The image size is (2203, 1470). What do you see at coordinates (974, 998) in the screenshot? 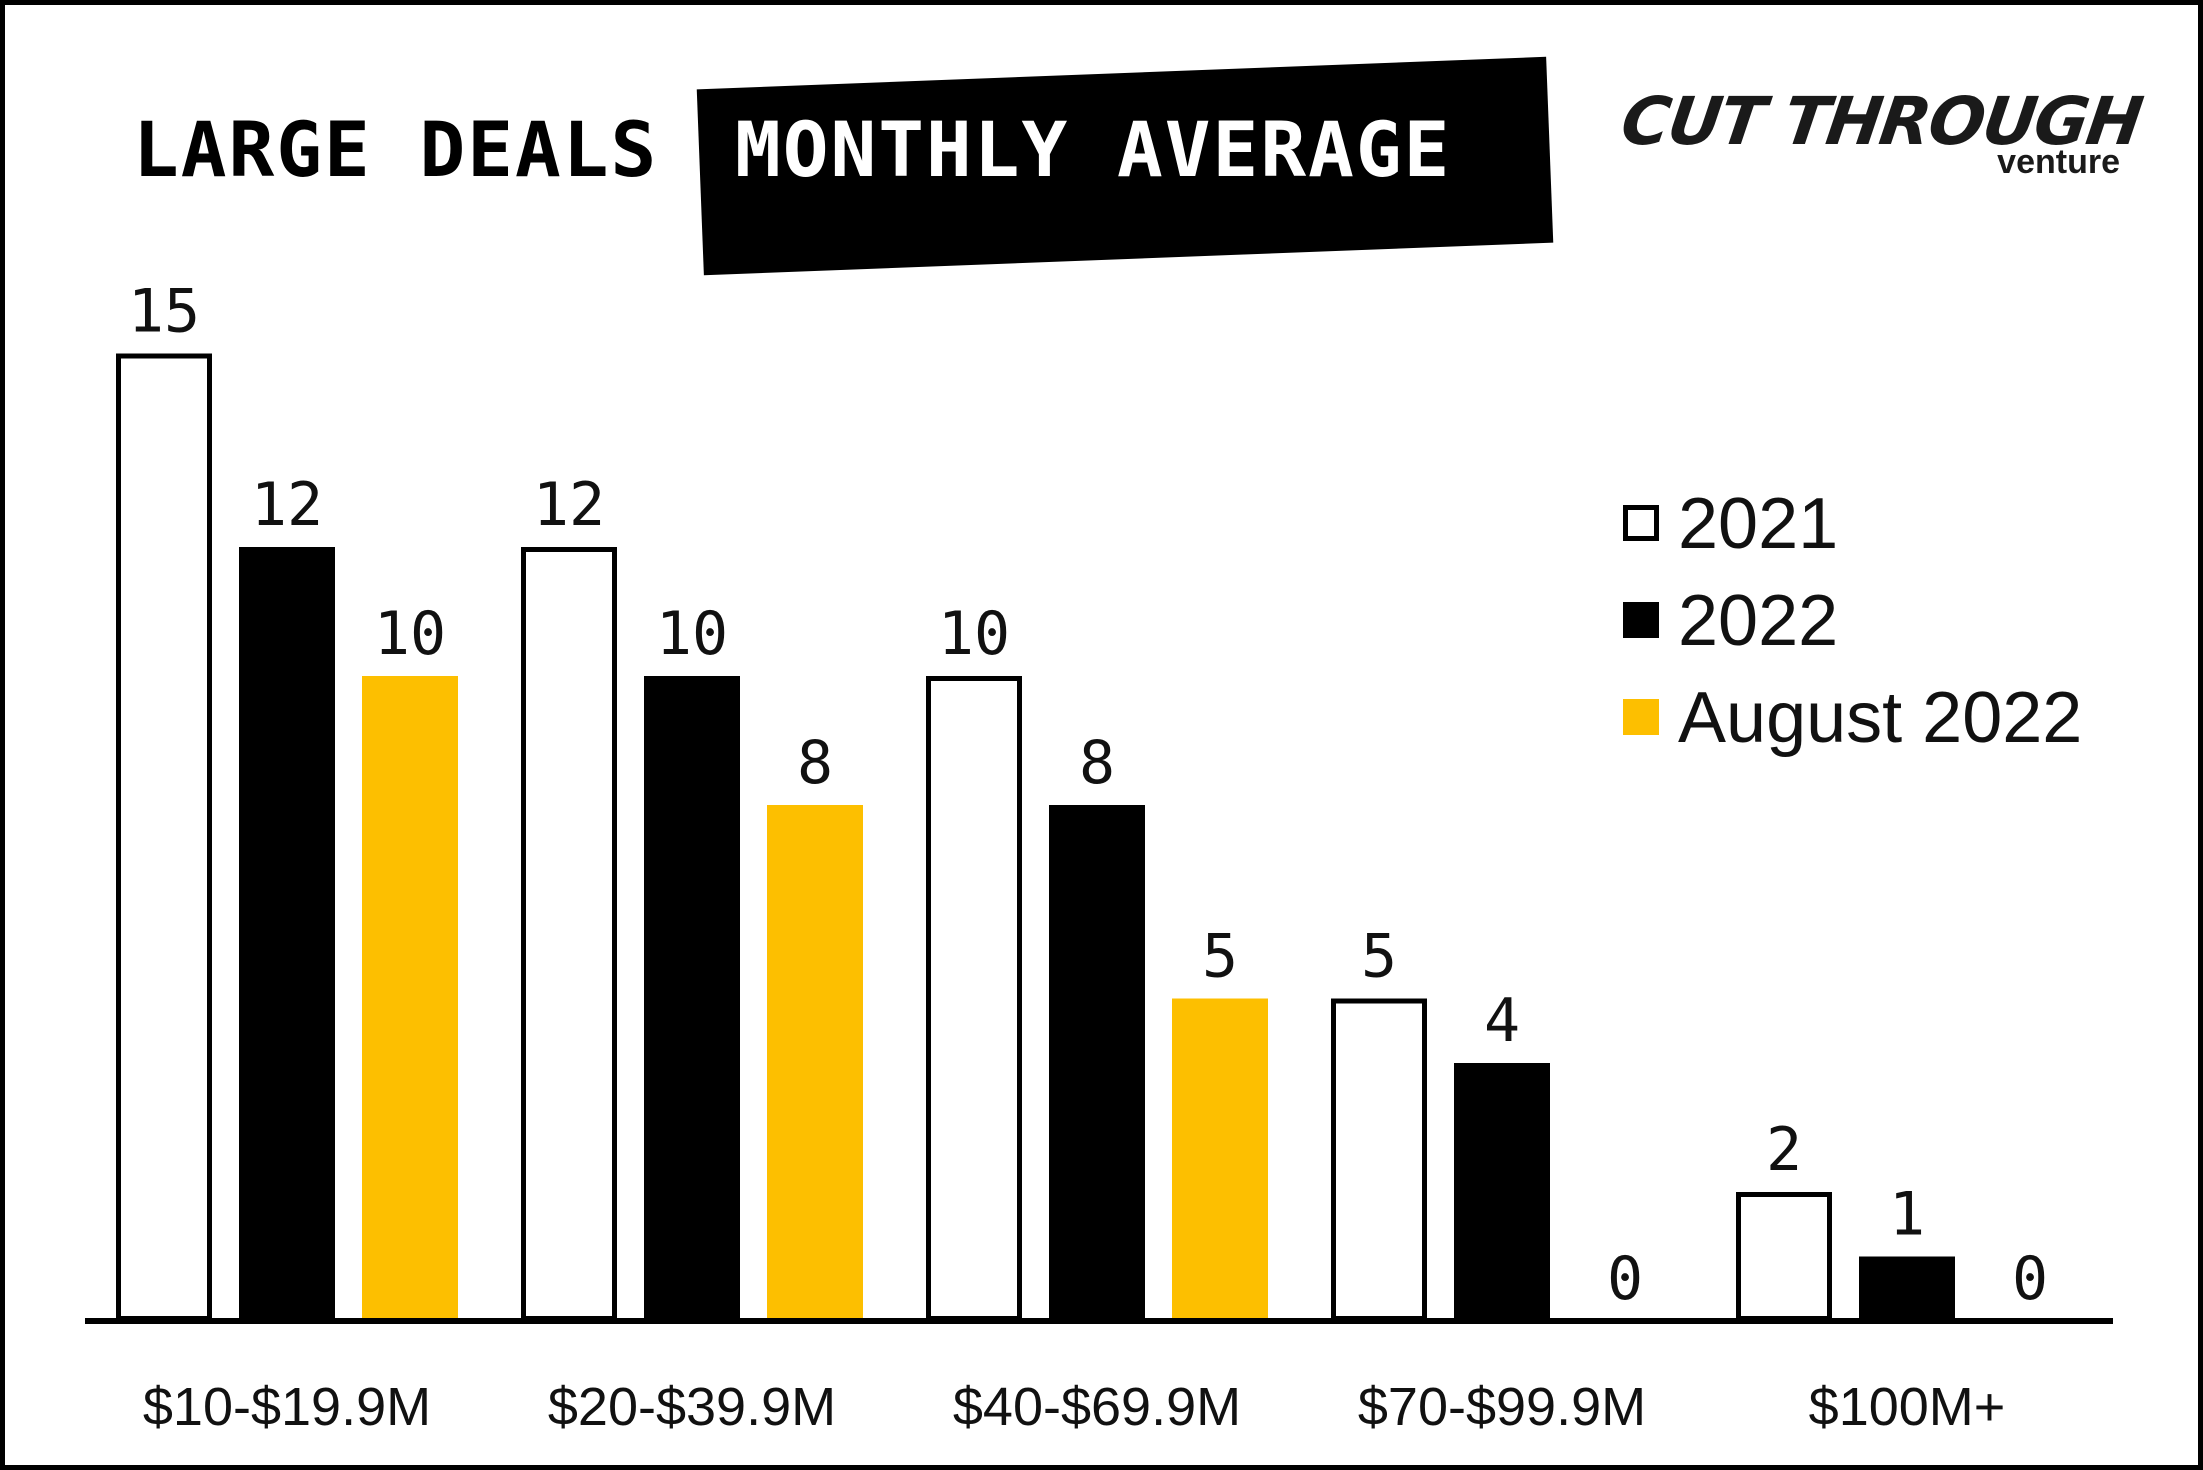
I see `bar-2021-40-69-9m` at bounding box center [974, 998].